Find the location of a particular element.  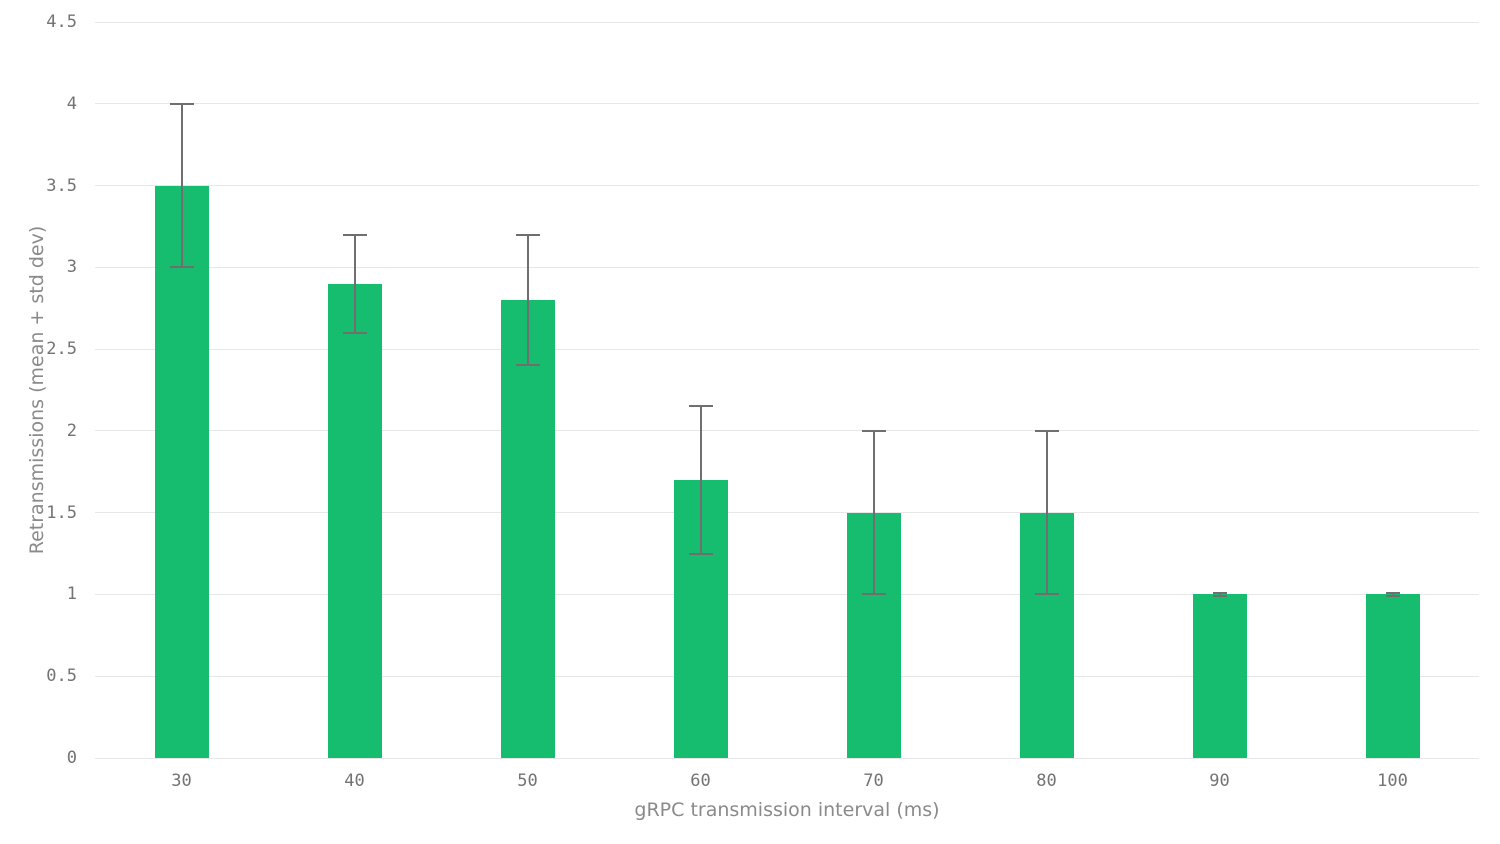

x-axis-title: gRPC transmission interval (ms) is located at coordinates (787, 810).